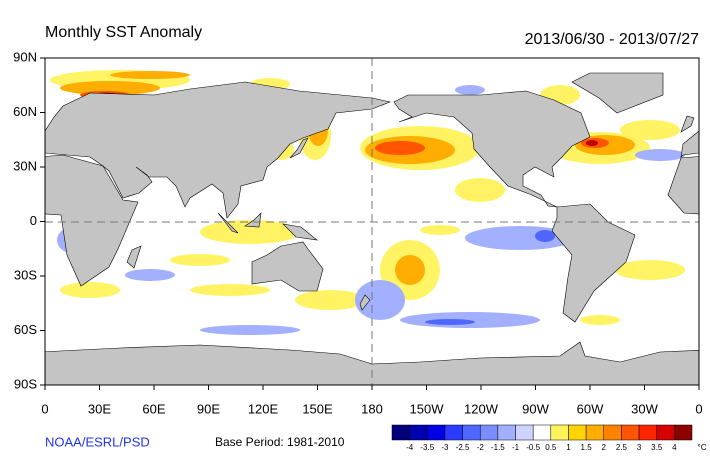  Describe the element at coordinates (568, 447) in the screenshot. I see `colorbar-label: 1` at that location.